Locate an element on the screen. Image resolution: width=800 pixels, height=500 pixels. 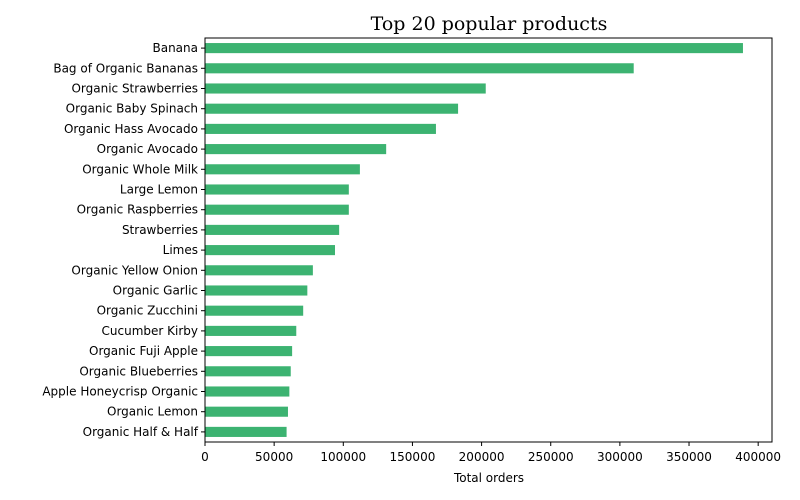
y-tick-label: Strawberries is located at coordinates (160, 230).